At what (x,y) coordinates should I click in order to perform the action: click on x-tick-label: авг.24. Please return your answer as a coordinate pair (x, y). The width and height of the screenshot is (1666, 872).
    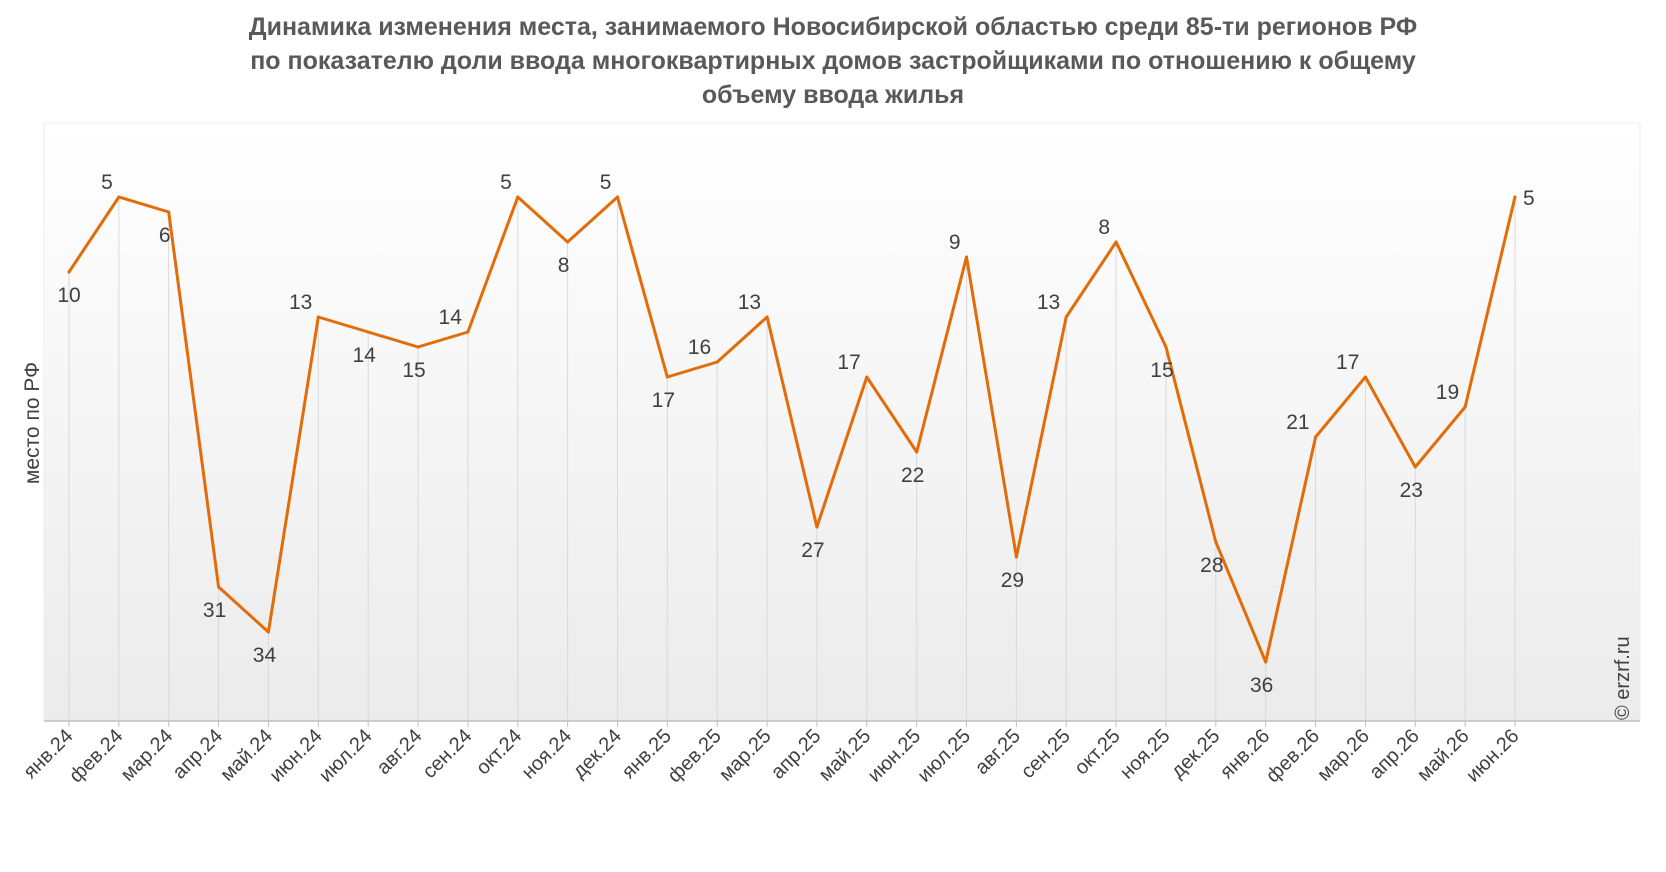
    Looking at the image, I should click on (400, 752).